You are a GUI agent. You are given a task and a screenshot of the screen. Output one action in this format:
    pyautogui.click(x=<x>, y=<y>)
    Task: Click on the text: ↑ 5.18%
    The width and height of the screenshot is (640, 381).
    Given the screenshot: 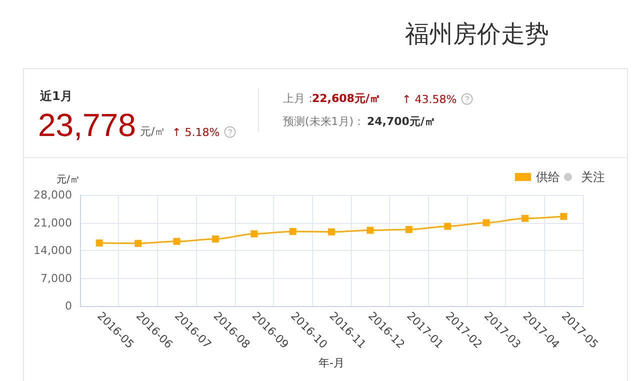 What is the action you would take?
    pyautogui.click(x=196, y=133)
    